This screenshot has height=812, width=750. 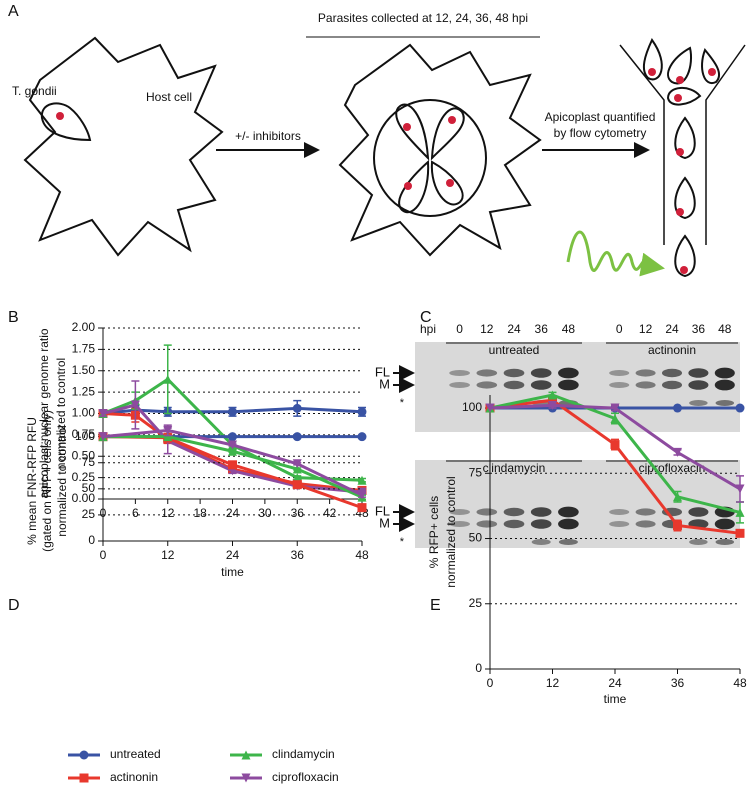 What do you see at coordinates (459, 329) in the screenshot?
I see `lane-label: 0` at bounding box center [459, 329].